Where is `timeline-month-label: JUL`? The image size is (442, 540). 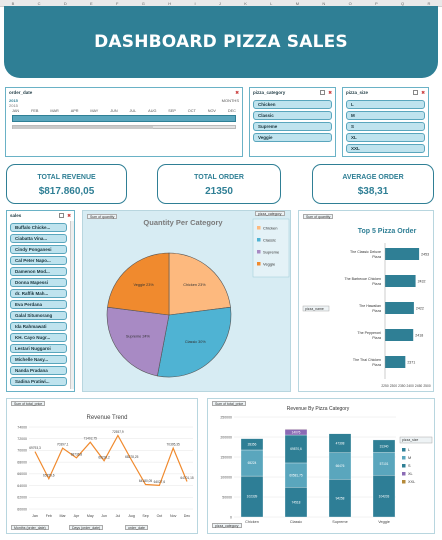
timeline-month-label: JUL is located at coordinates (133, 111).